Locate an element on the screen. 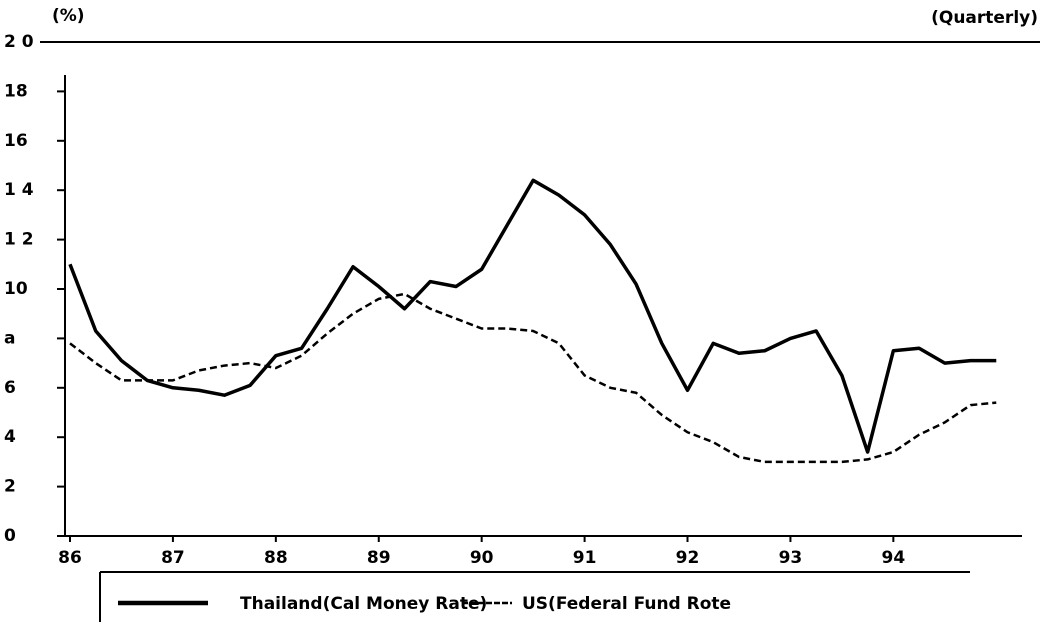 This screenshot has width=1042, height=626. legend-label: Thailand(Cal Money Rate) is located at coordinates (363, 604).